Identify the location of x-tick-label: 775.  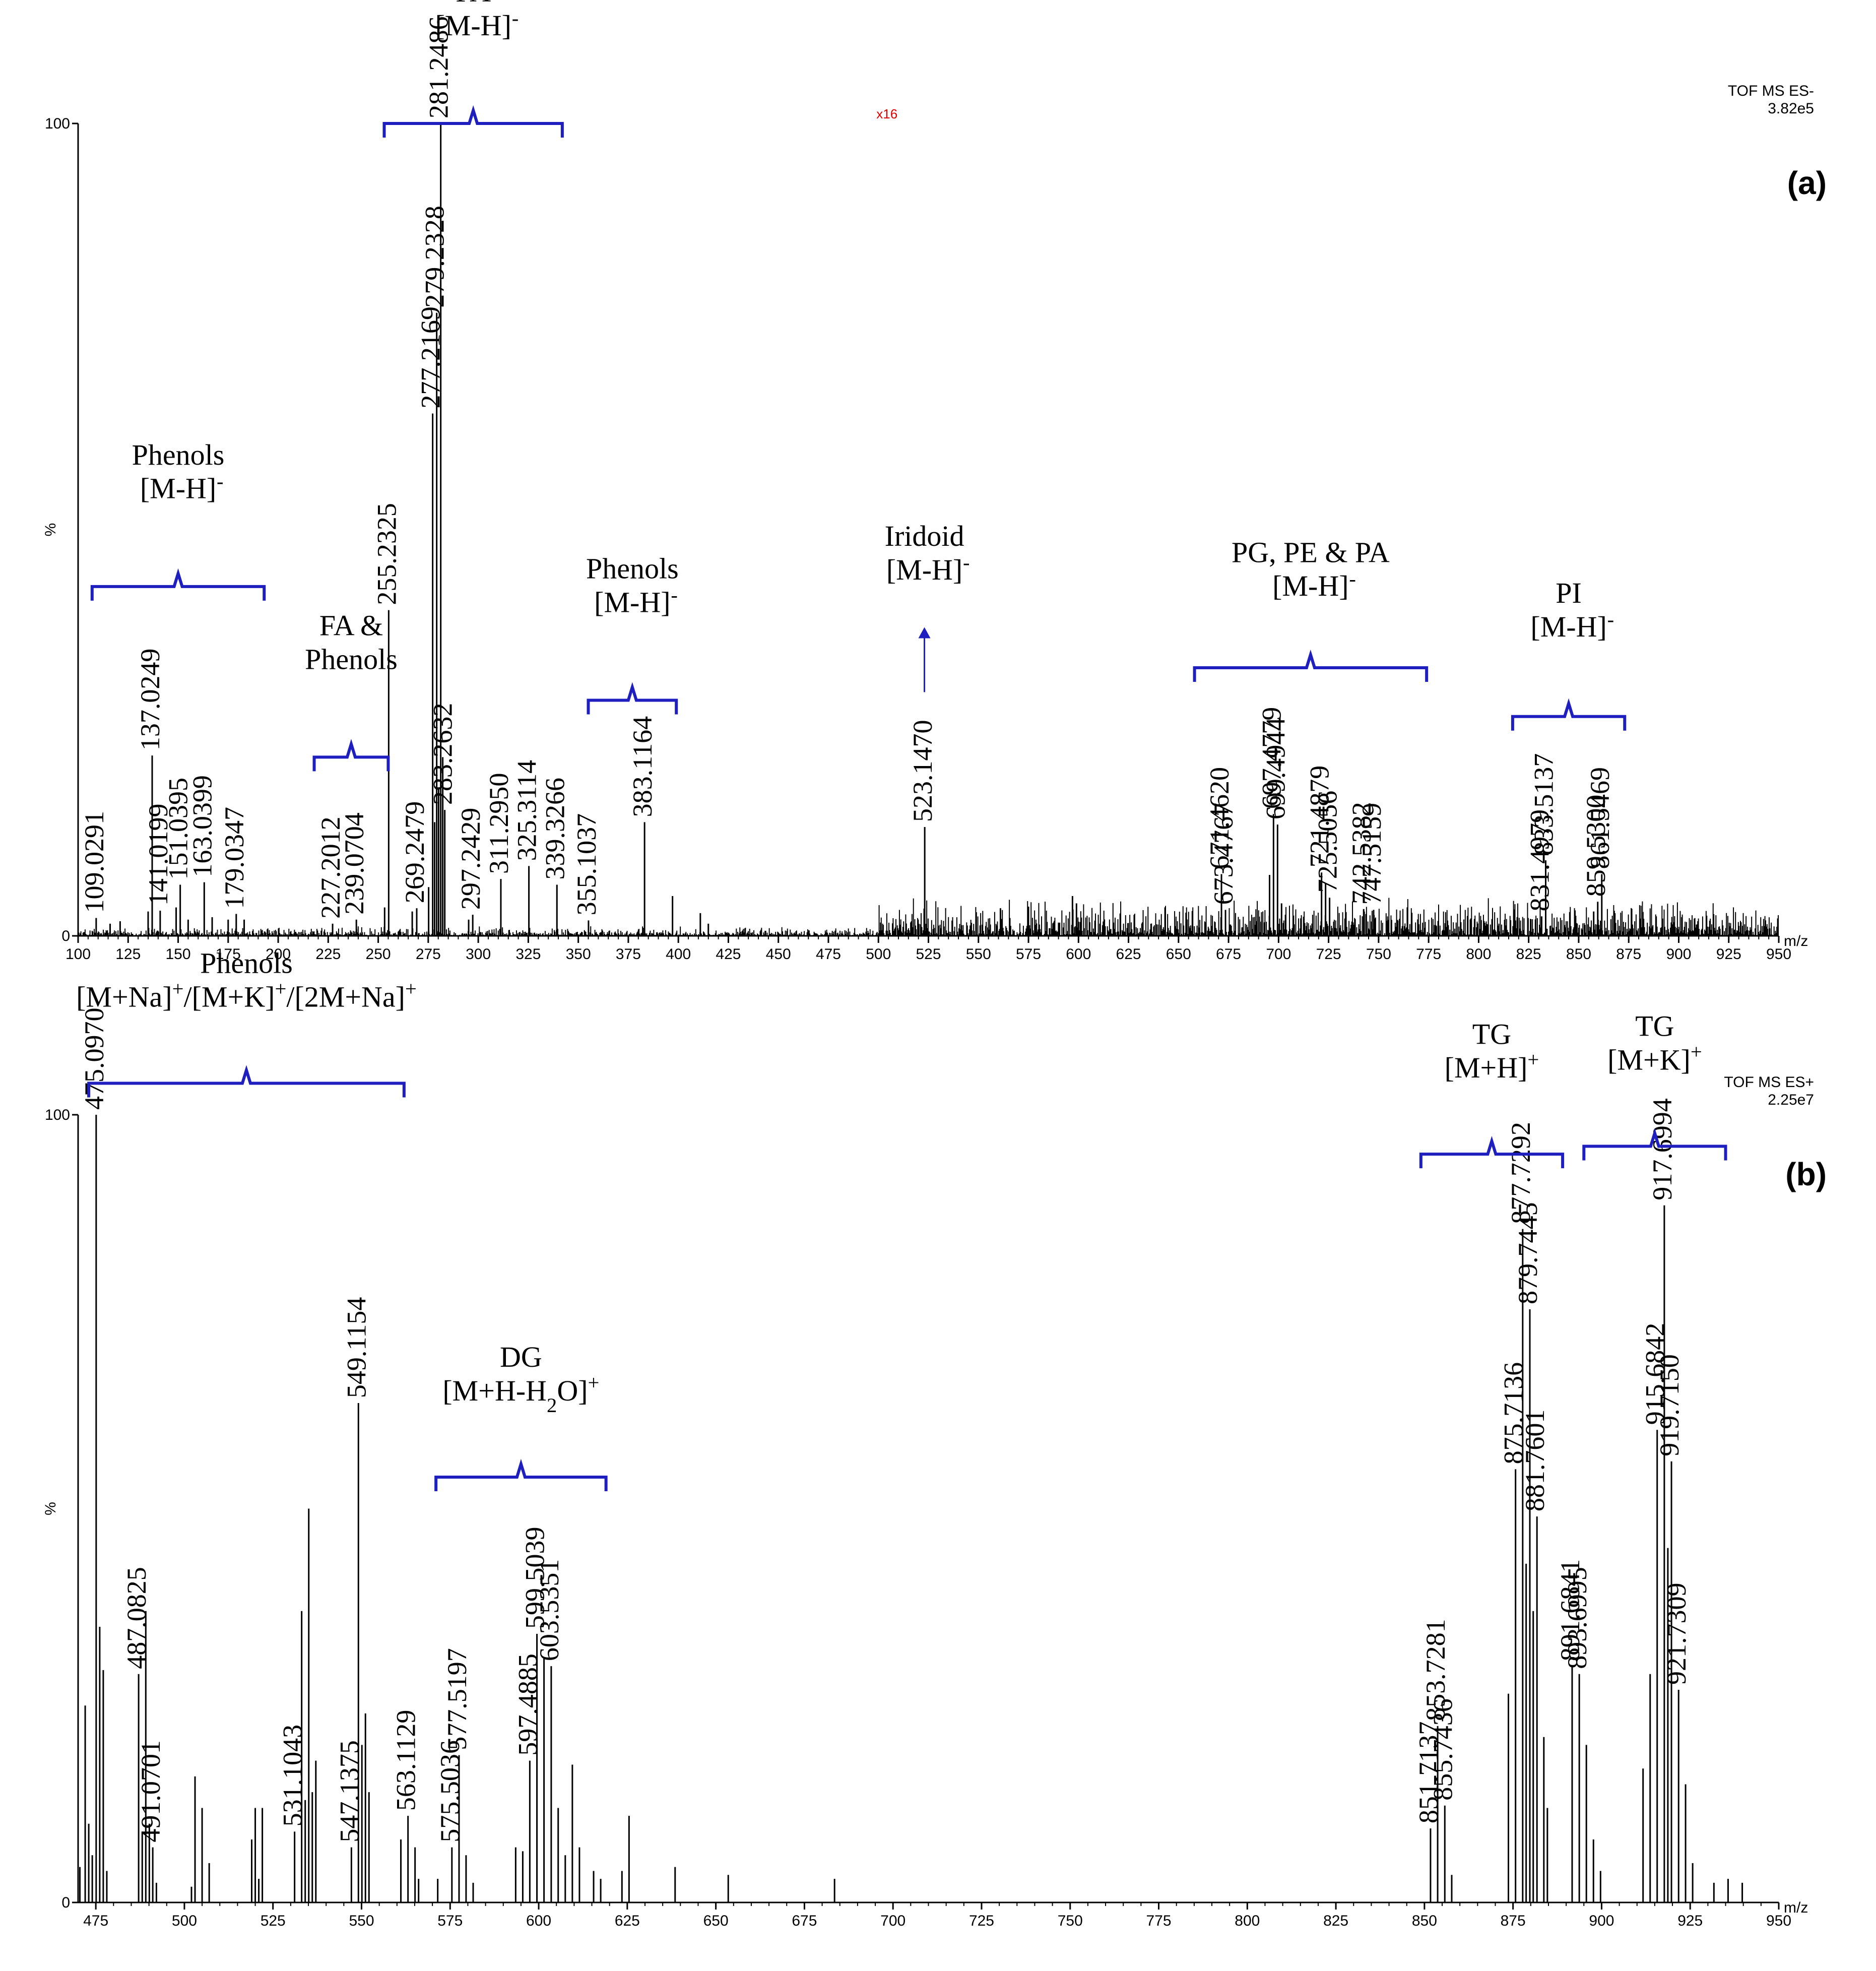
(1159, 1921).